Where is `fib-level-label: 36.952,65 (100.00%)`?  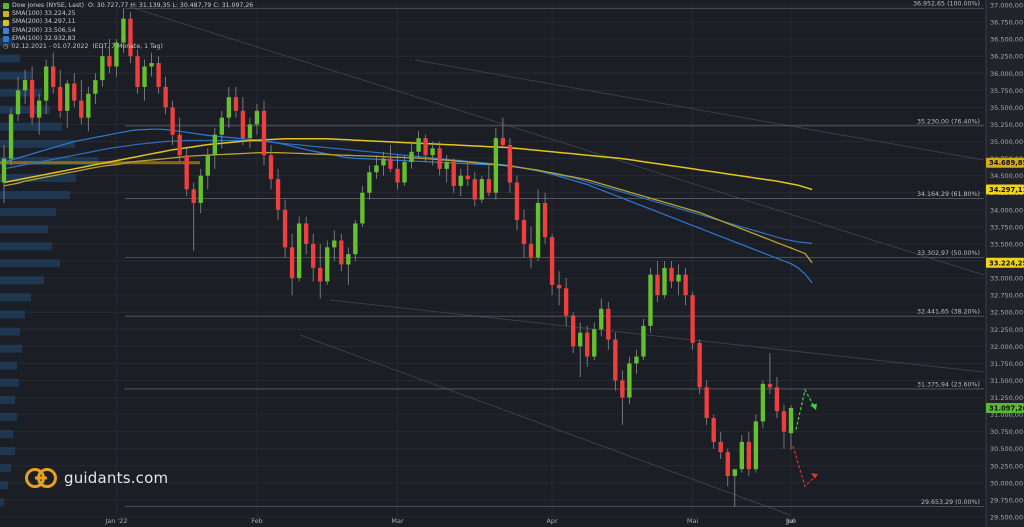 fib-level-label: 36.952,65 (100.00%) is located at coordinates (946, 4).